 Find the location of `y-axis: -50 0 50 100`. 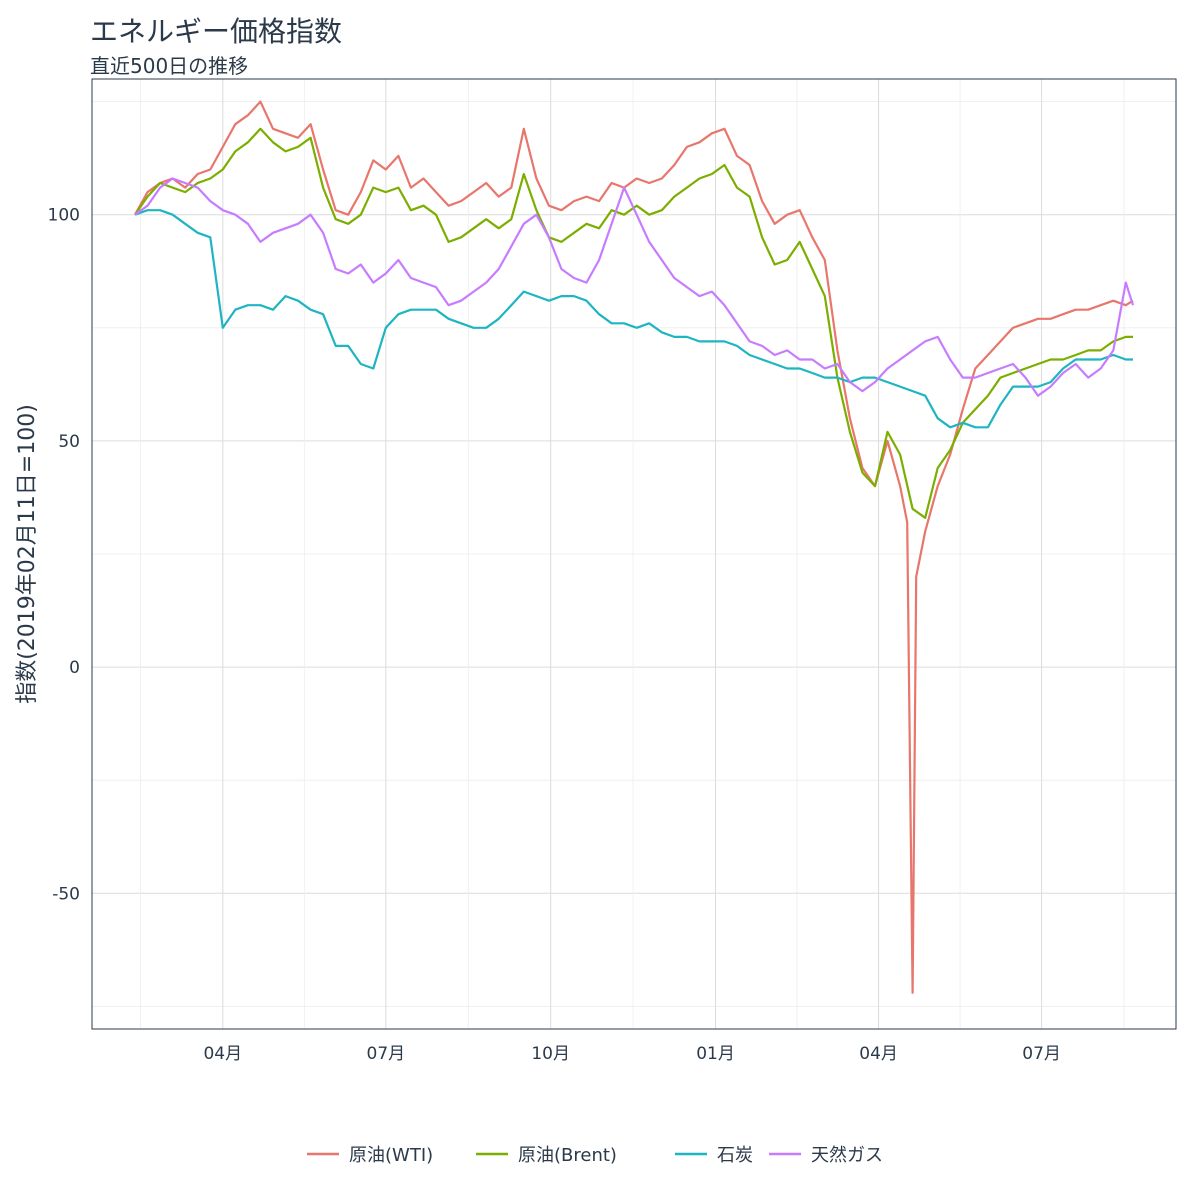

y-axis: -50 0 50 100 is located at coordinates (64, 555).